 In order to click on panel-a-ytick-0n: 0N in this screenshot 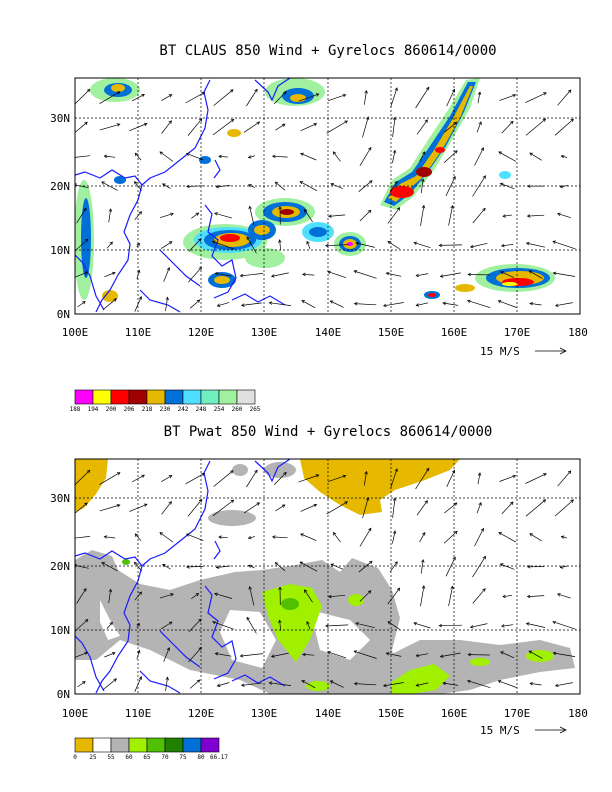, I will do `click(63, 314)`.